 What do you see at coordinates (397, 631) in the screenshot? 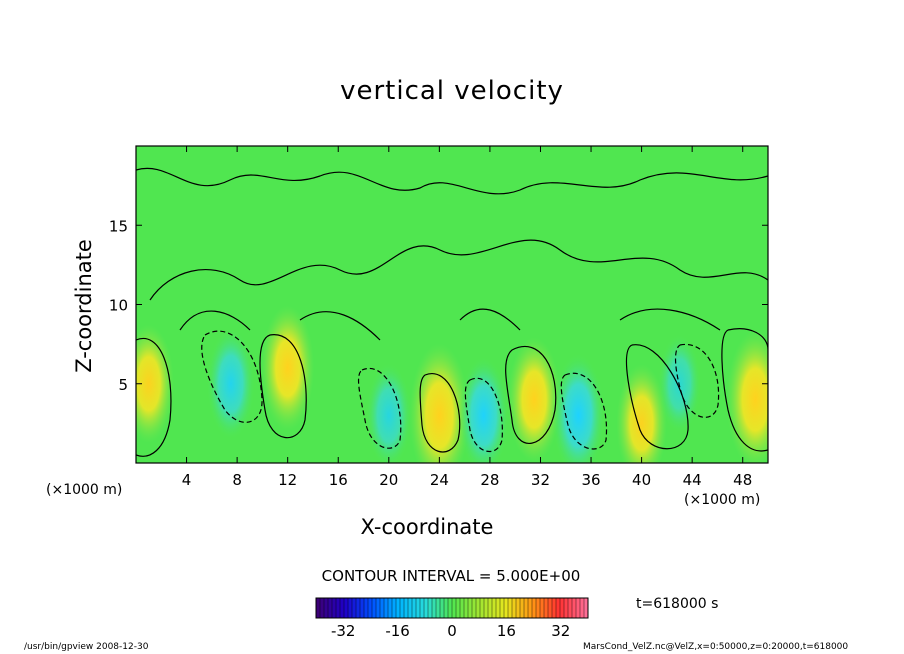
I see `colorbar-tick-label: -16` at bounding box center [397, 631].